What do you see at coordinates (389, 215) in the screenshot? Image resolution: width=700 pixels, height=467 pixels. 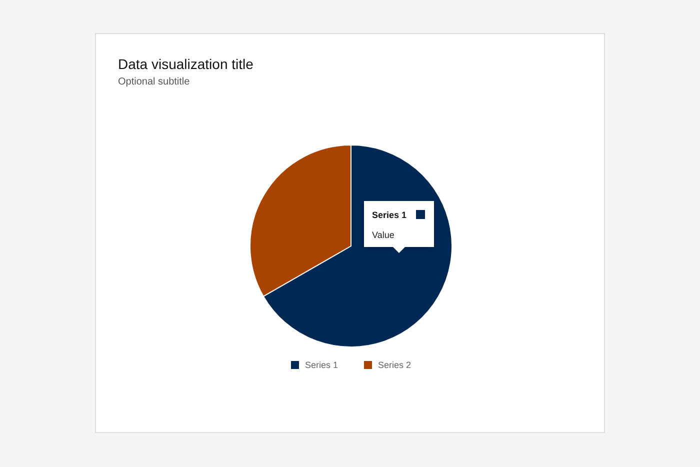 I see `slice-label: Series 1` at bounding box center [389, 215].